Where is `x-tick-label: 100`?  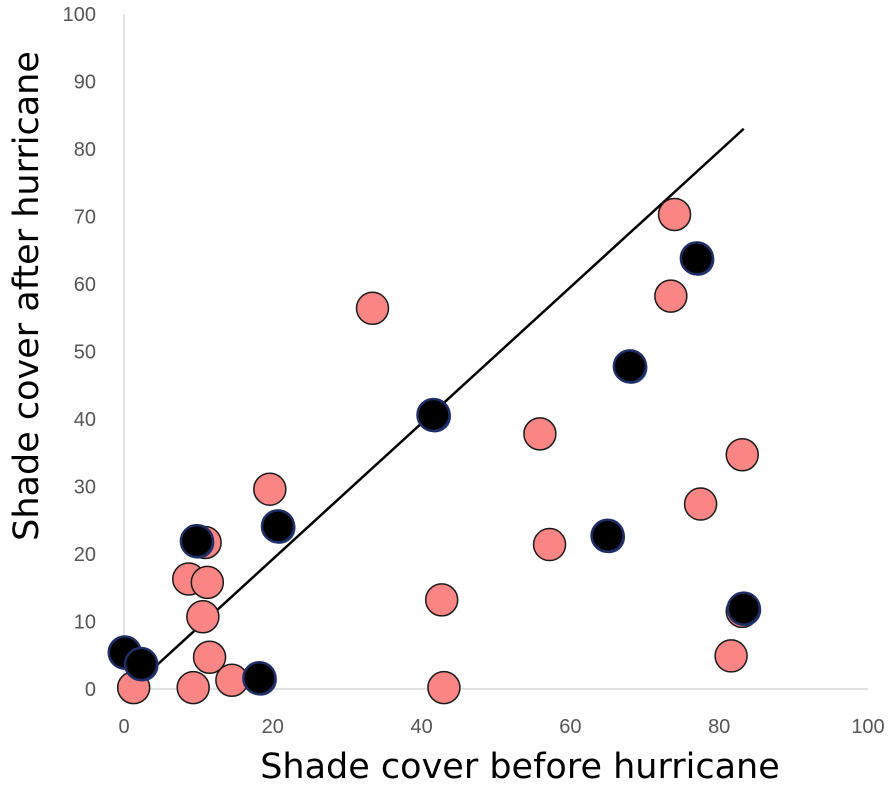 x-tick-label: 100 is located at coordinates (867, 727).